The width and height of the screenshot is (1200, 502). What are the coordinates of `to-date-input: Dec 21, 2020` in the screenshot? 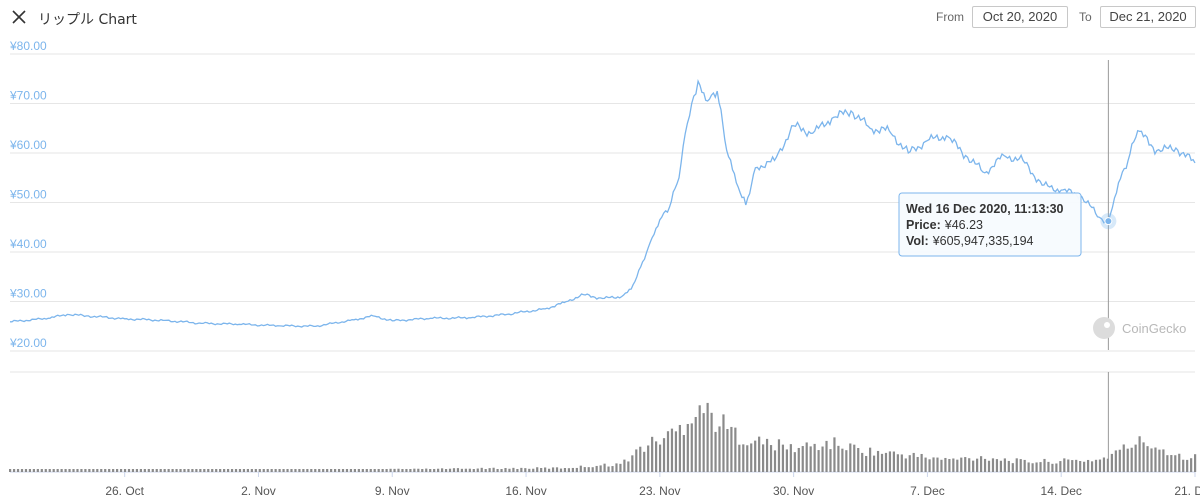 It's located at (1148, 17).